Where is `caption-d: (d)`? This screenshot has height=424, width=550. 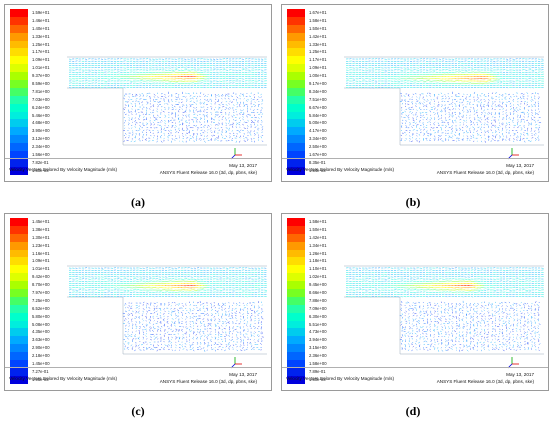
caption-d: (d) is located at coordinates (413, 411).